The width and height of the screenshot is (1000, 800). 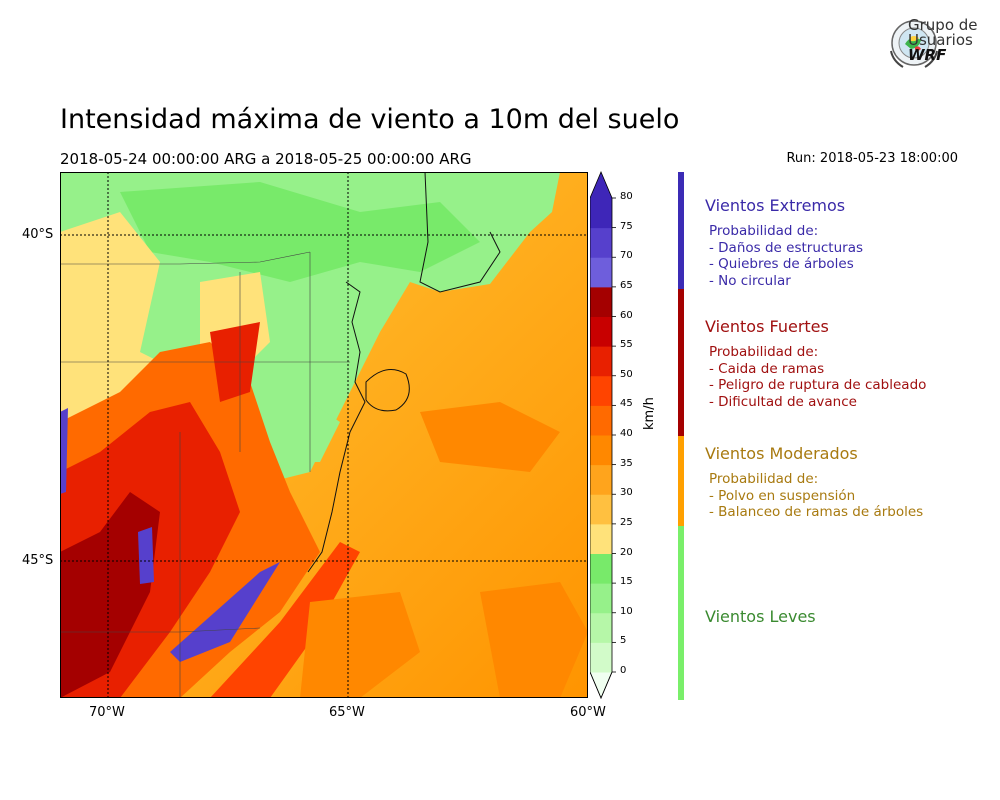 What do you see at coordinates (626, 433) in the screenshot?
I see `colorbar-tick-label: 40` at bounding box center [626, 433].